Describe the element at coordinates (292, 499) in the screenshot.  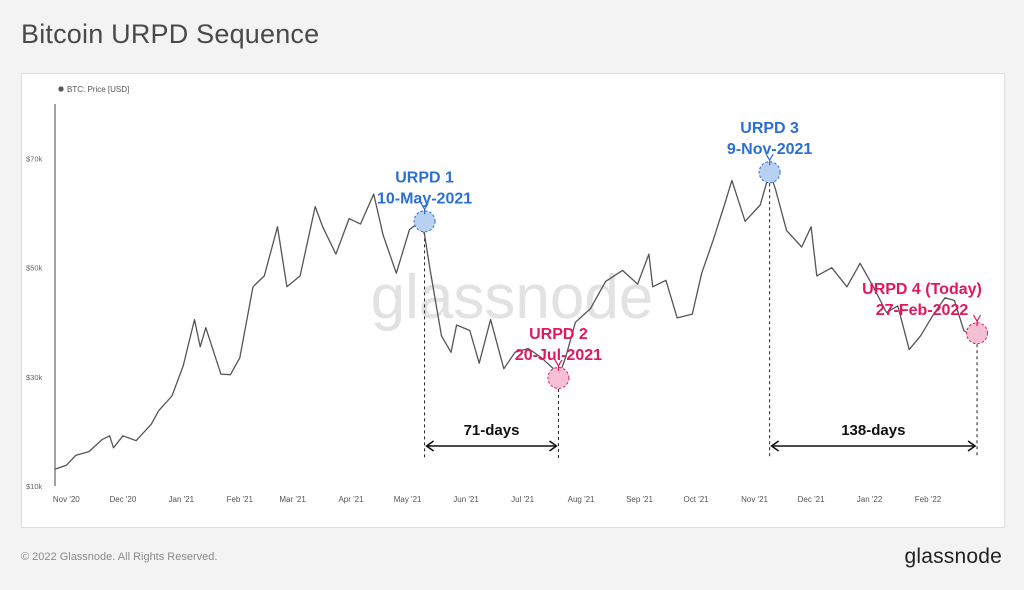
I see `x-tick-label: Mar '21` at that location.